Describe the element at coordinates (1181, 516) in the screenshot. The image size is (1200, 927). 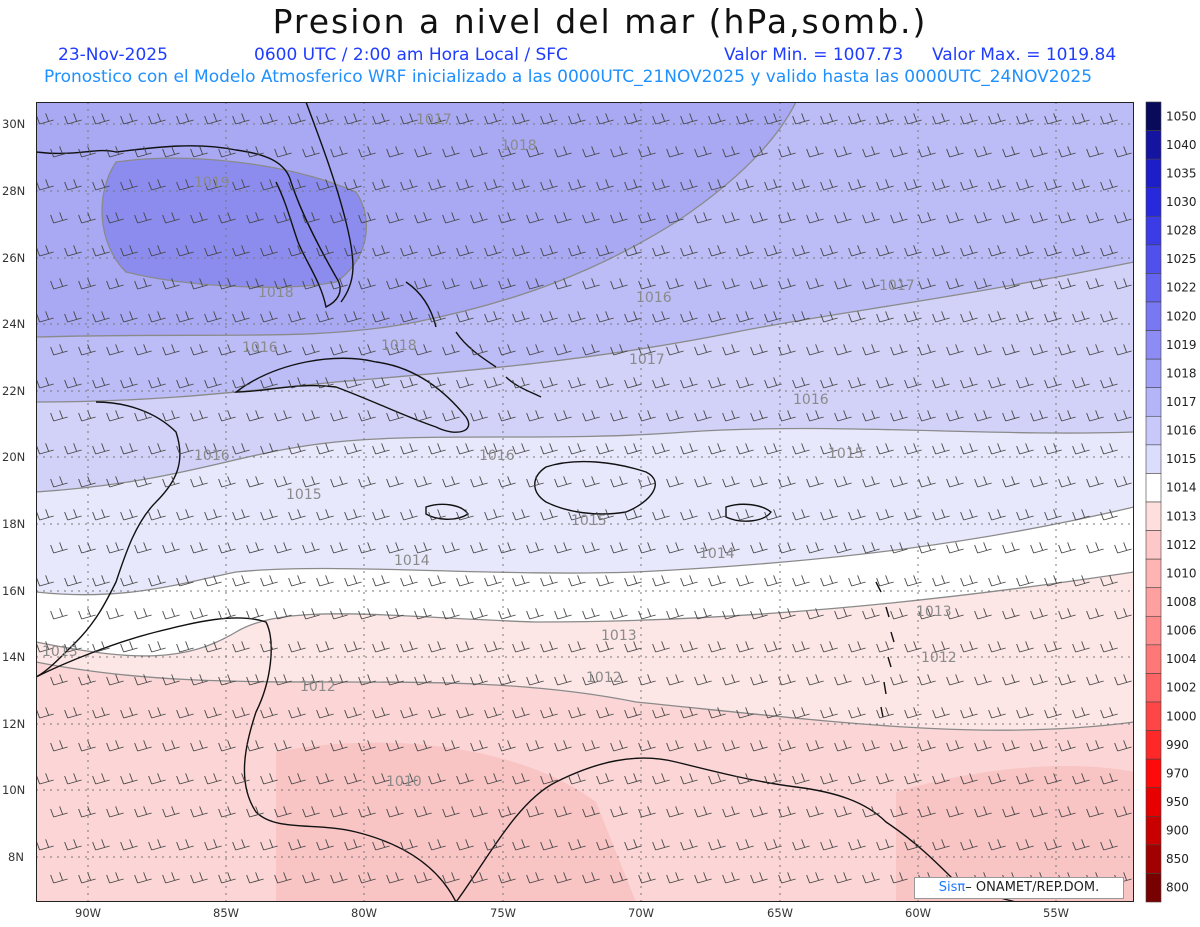
I see `colorbar-label: 1013` at that location.